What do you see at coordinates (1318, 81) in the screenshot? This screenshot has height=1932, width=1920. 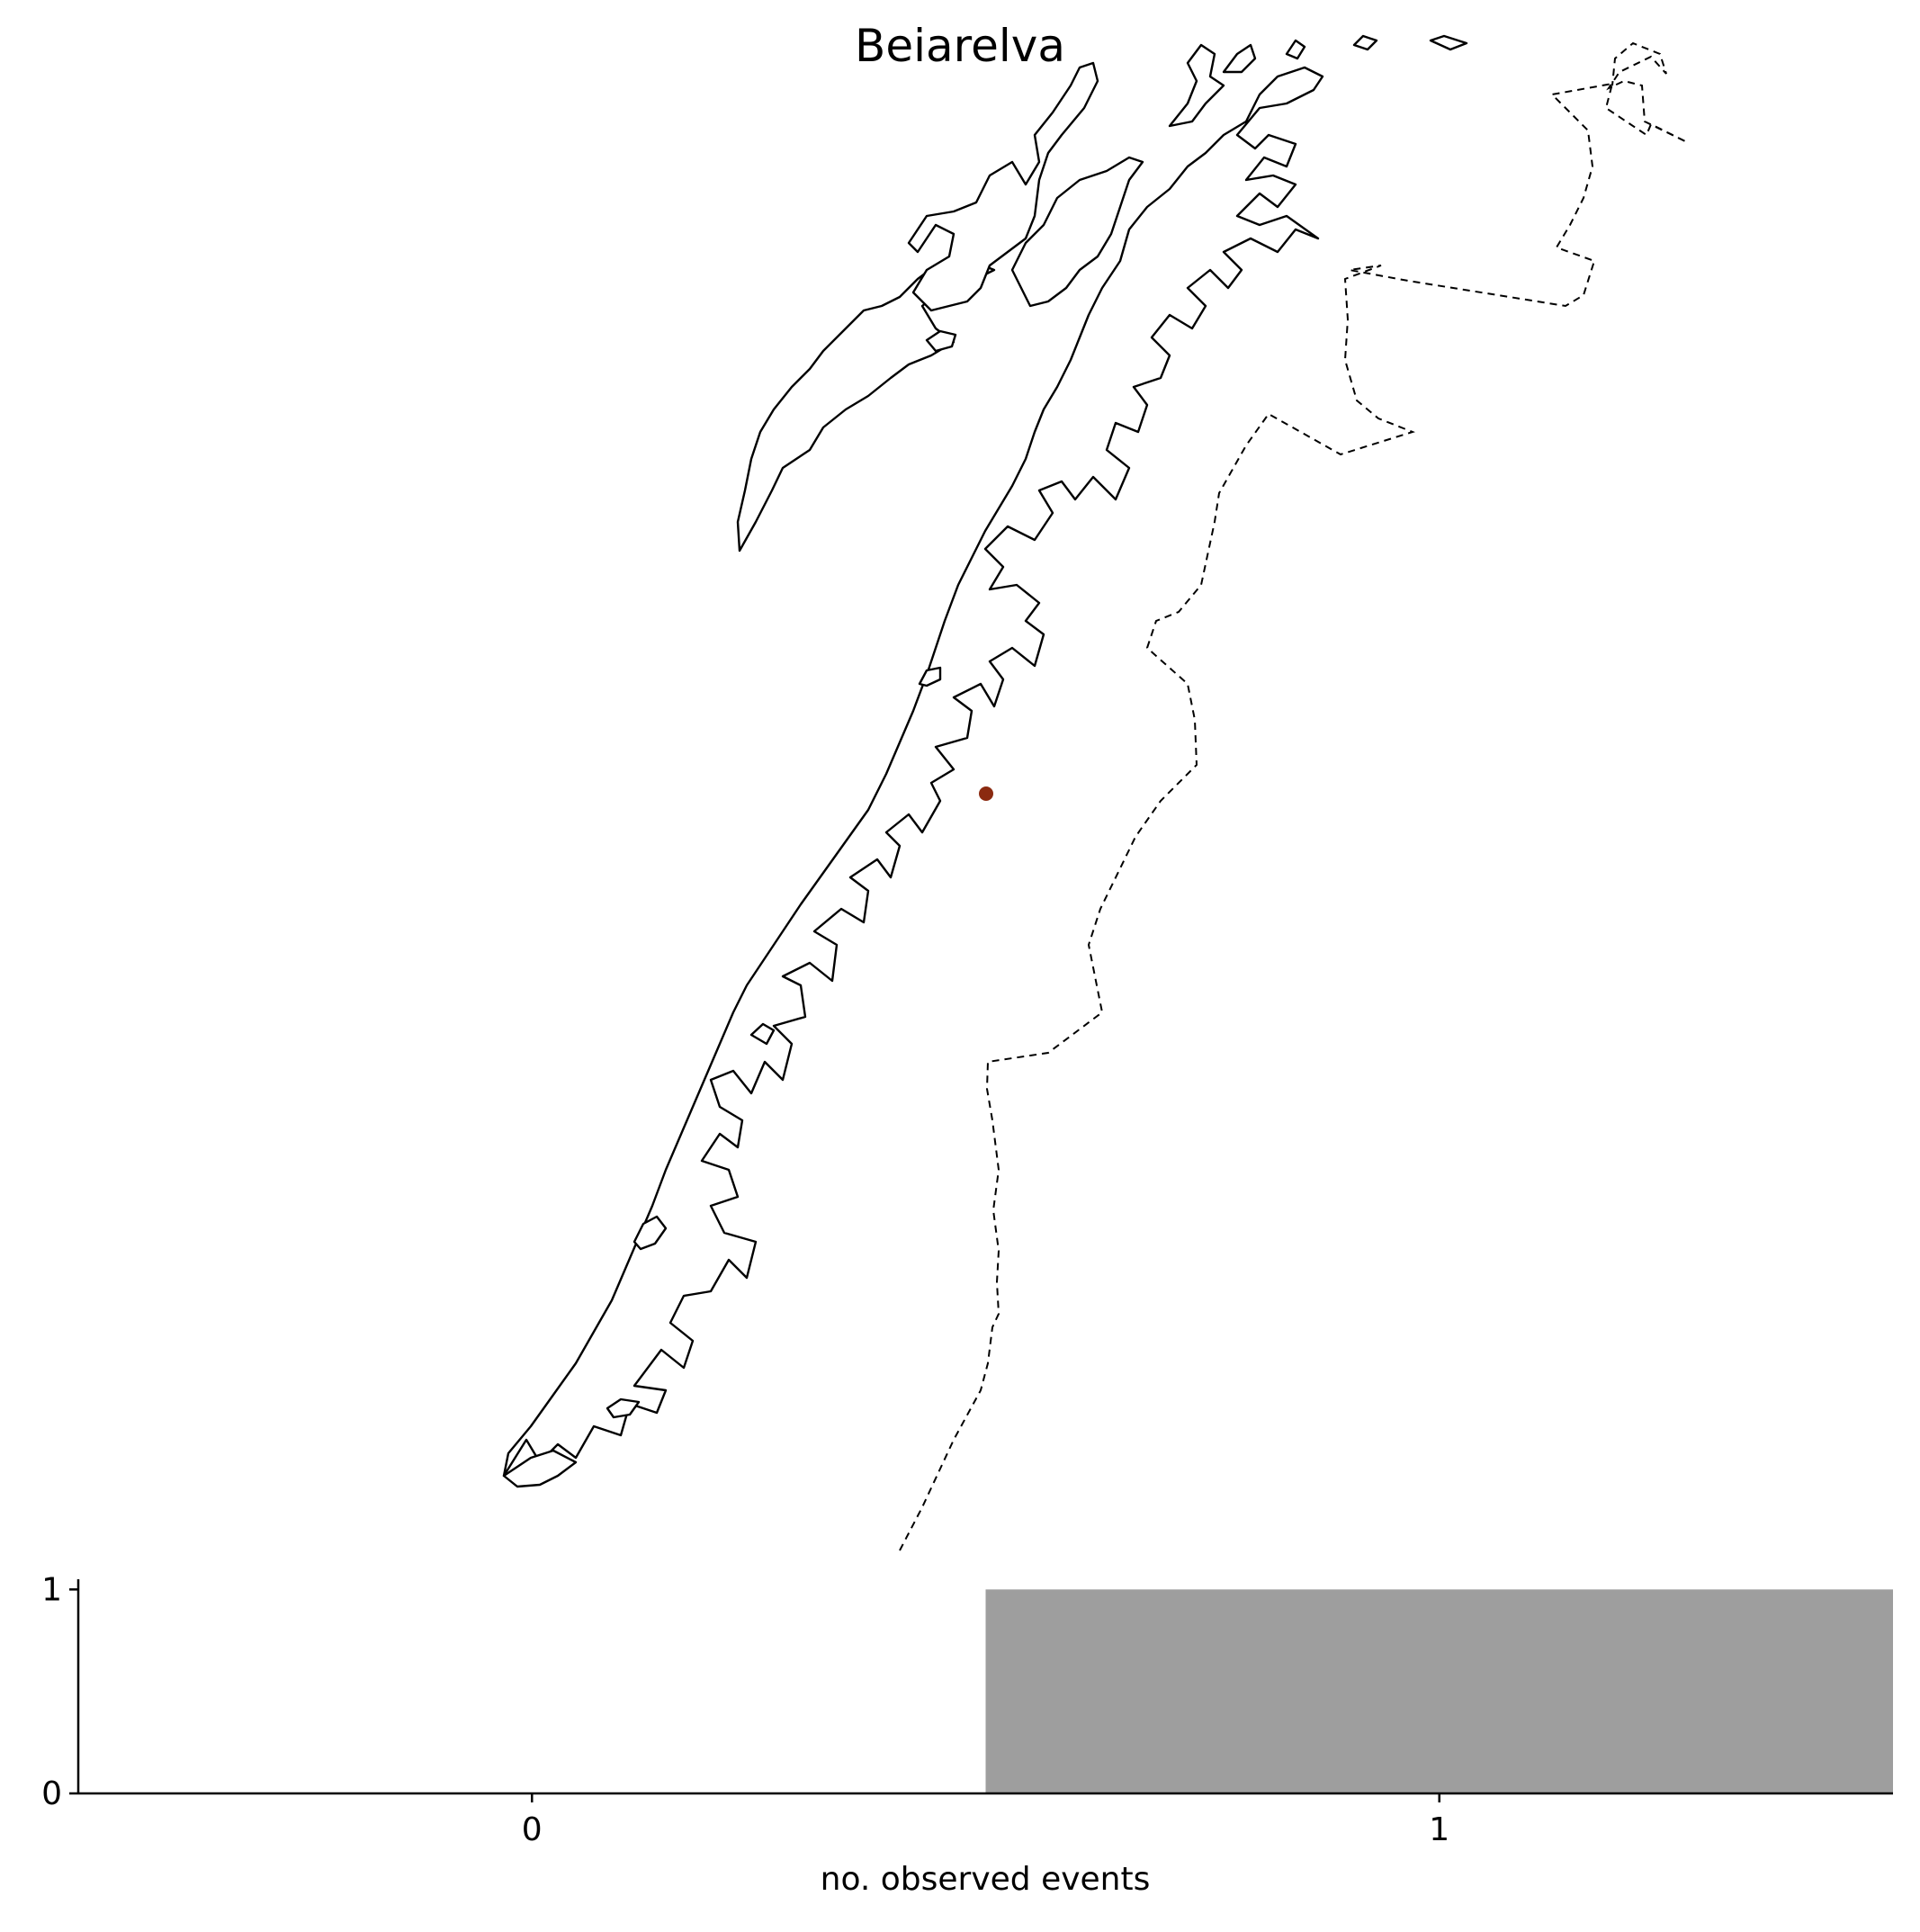 I see `coastline-north-islands` at bounding box center [1318, 81].